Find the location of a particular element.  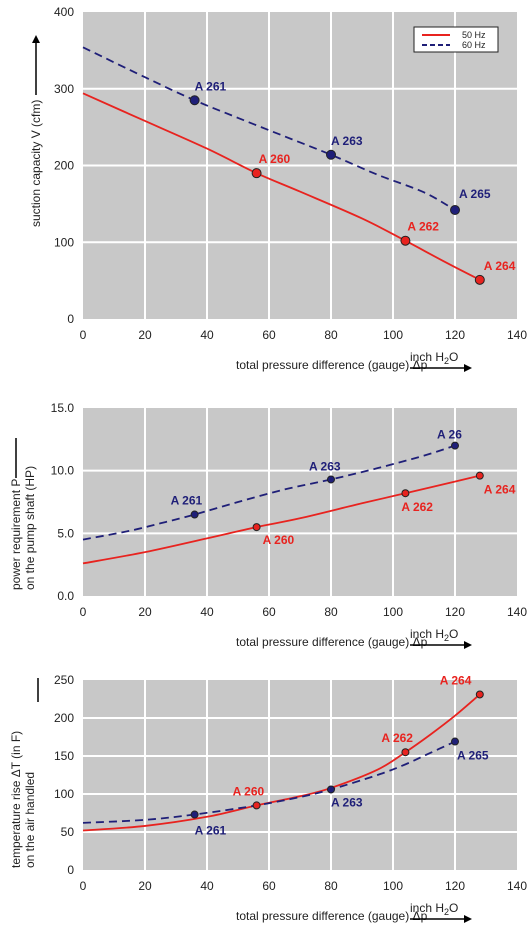

legend-box is located at coordinates (456, 39).